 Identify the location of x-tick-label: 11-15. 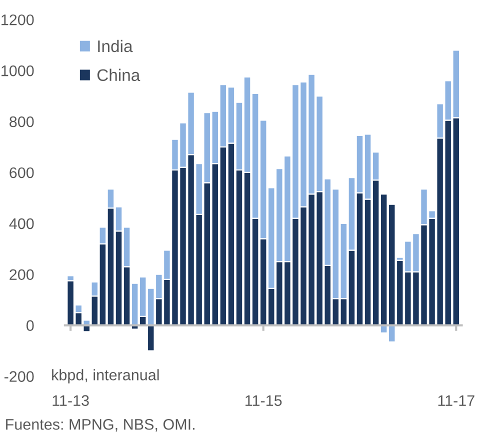
(264, 400).